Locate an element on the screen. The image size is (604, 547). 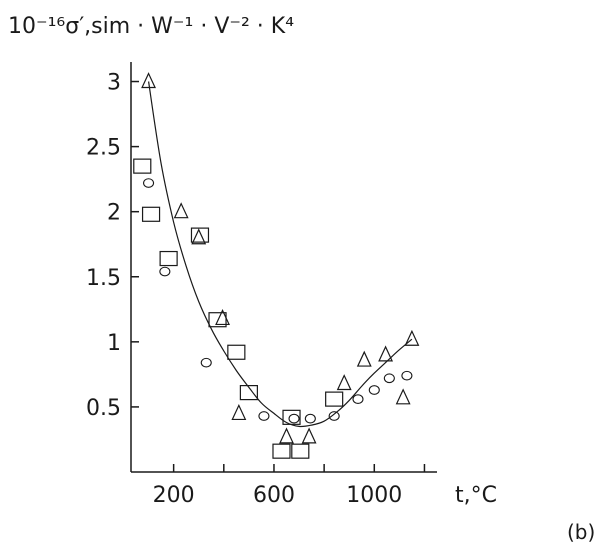
y-tick-label: 2.5 is located at coordinates (103, 148).